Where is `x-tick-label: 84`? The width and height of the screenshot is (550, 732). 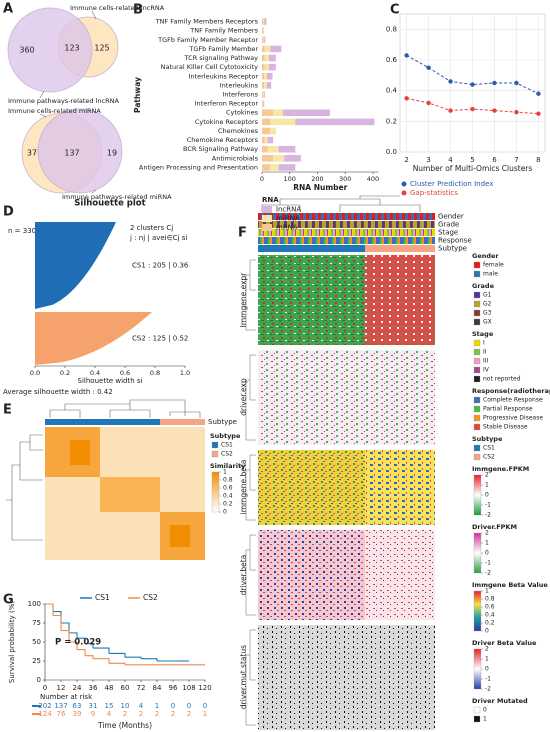
x-tick-label: 84 is located at coordinates (157, 688).